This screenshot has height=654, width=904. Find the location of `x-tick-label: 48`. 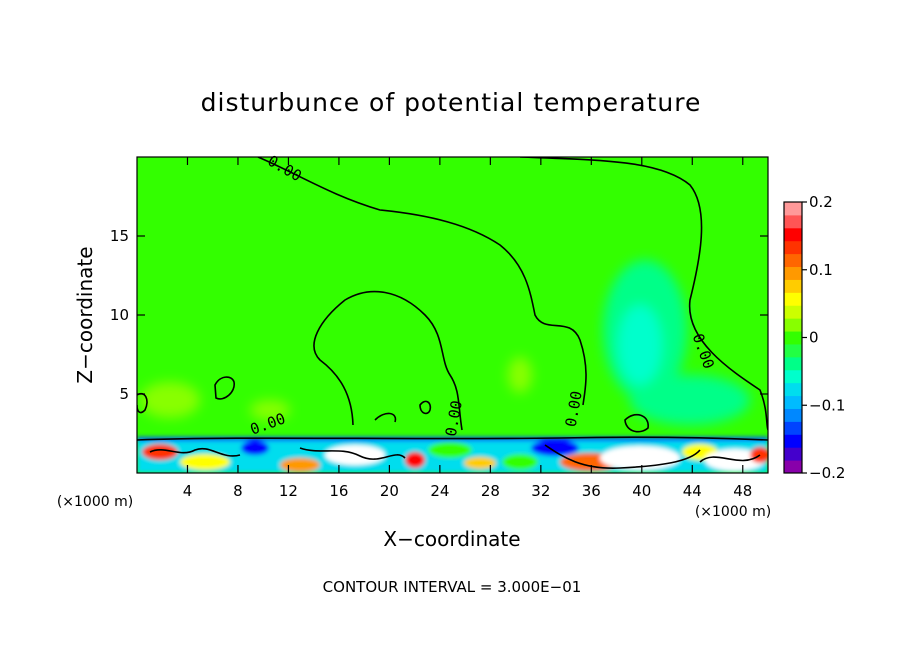

x-tick-label: 48 is located at coordinates (742, 491).